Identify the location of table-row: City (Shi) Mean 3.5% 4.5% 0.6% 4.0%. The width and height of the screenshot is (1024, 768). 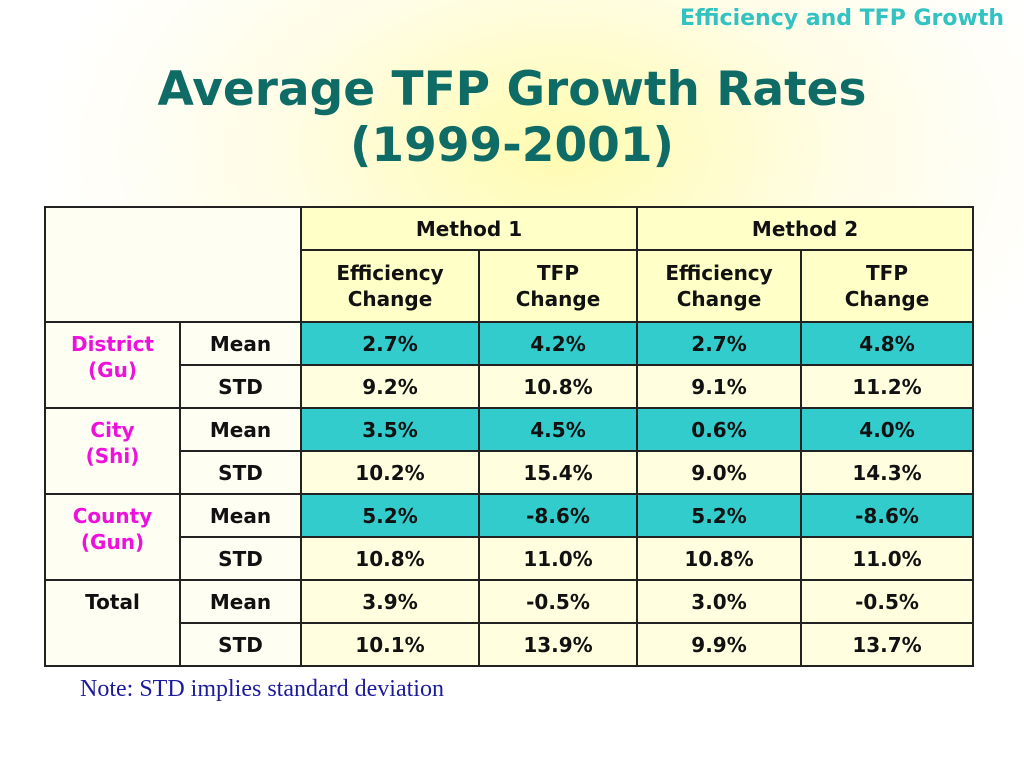
(509, 451).